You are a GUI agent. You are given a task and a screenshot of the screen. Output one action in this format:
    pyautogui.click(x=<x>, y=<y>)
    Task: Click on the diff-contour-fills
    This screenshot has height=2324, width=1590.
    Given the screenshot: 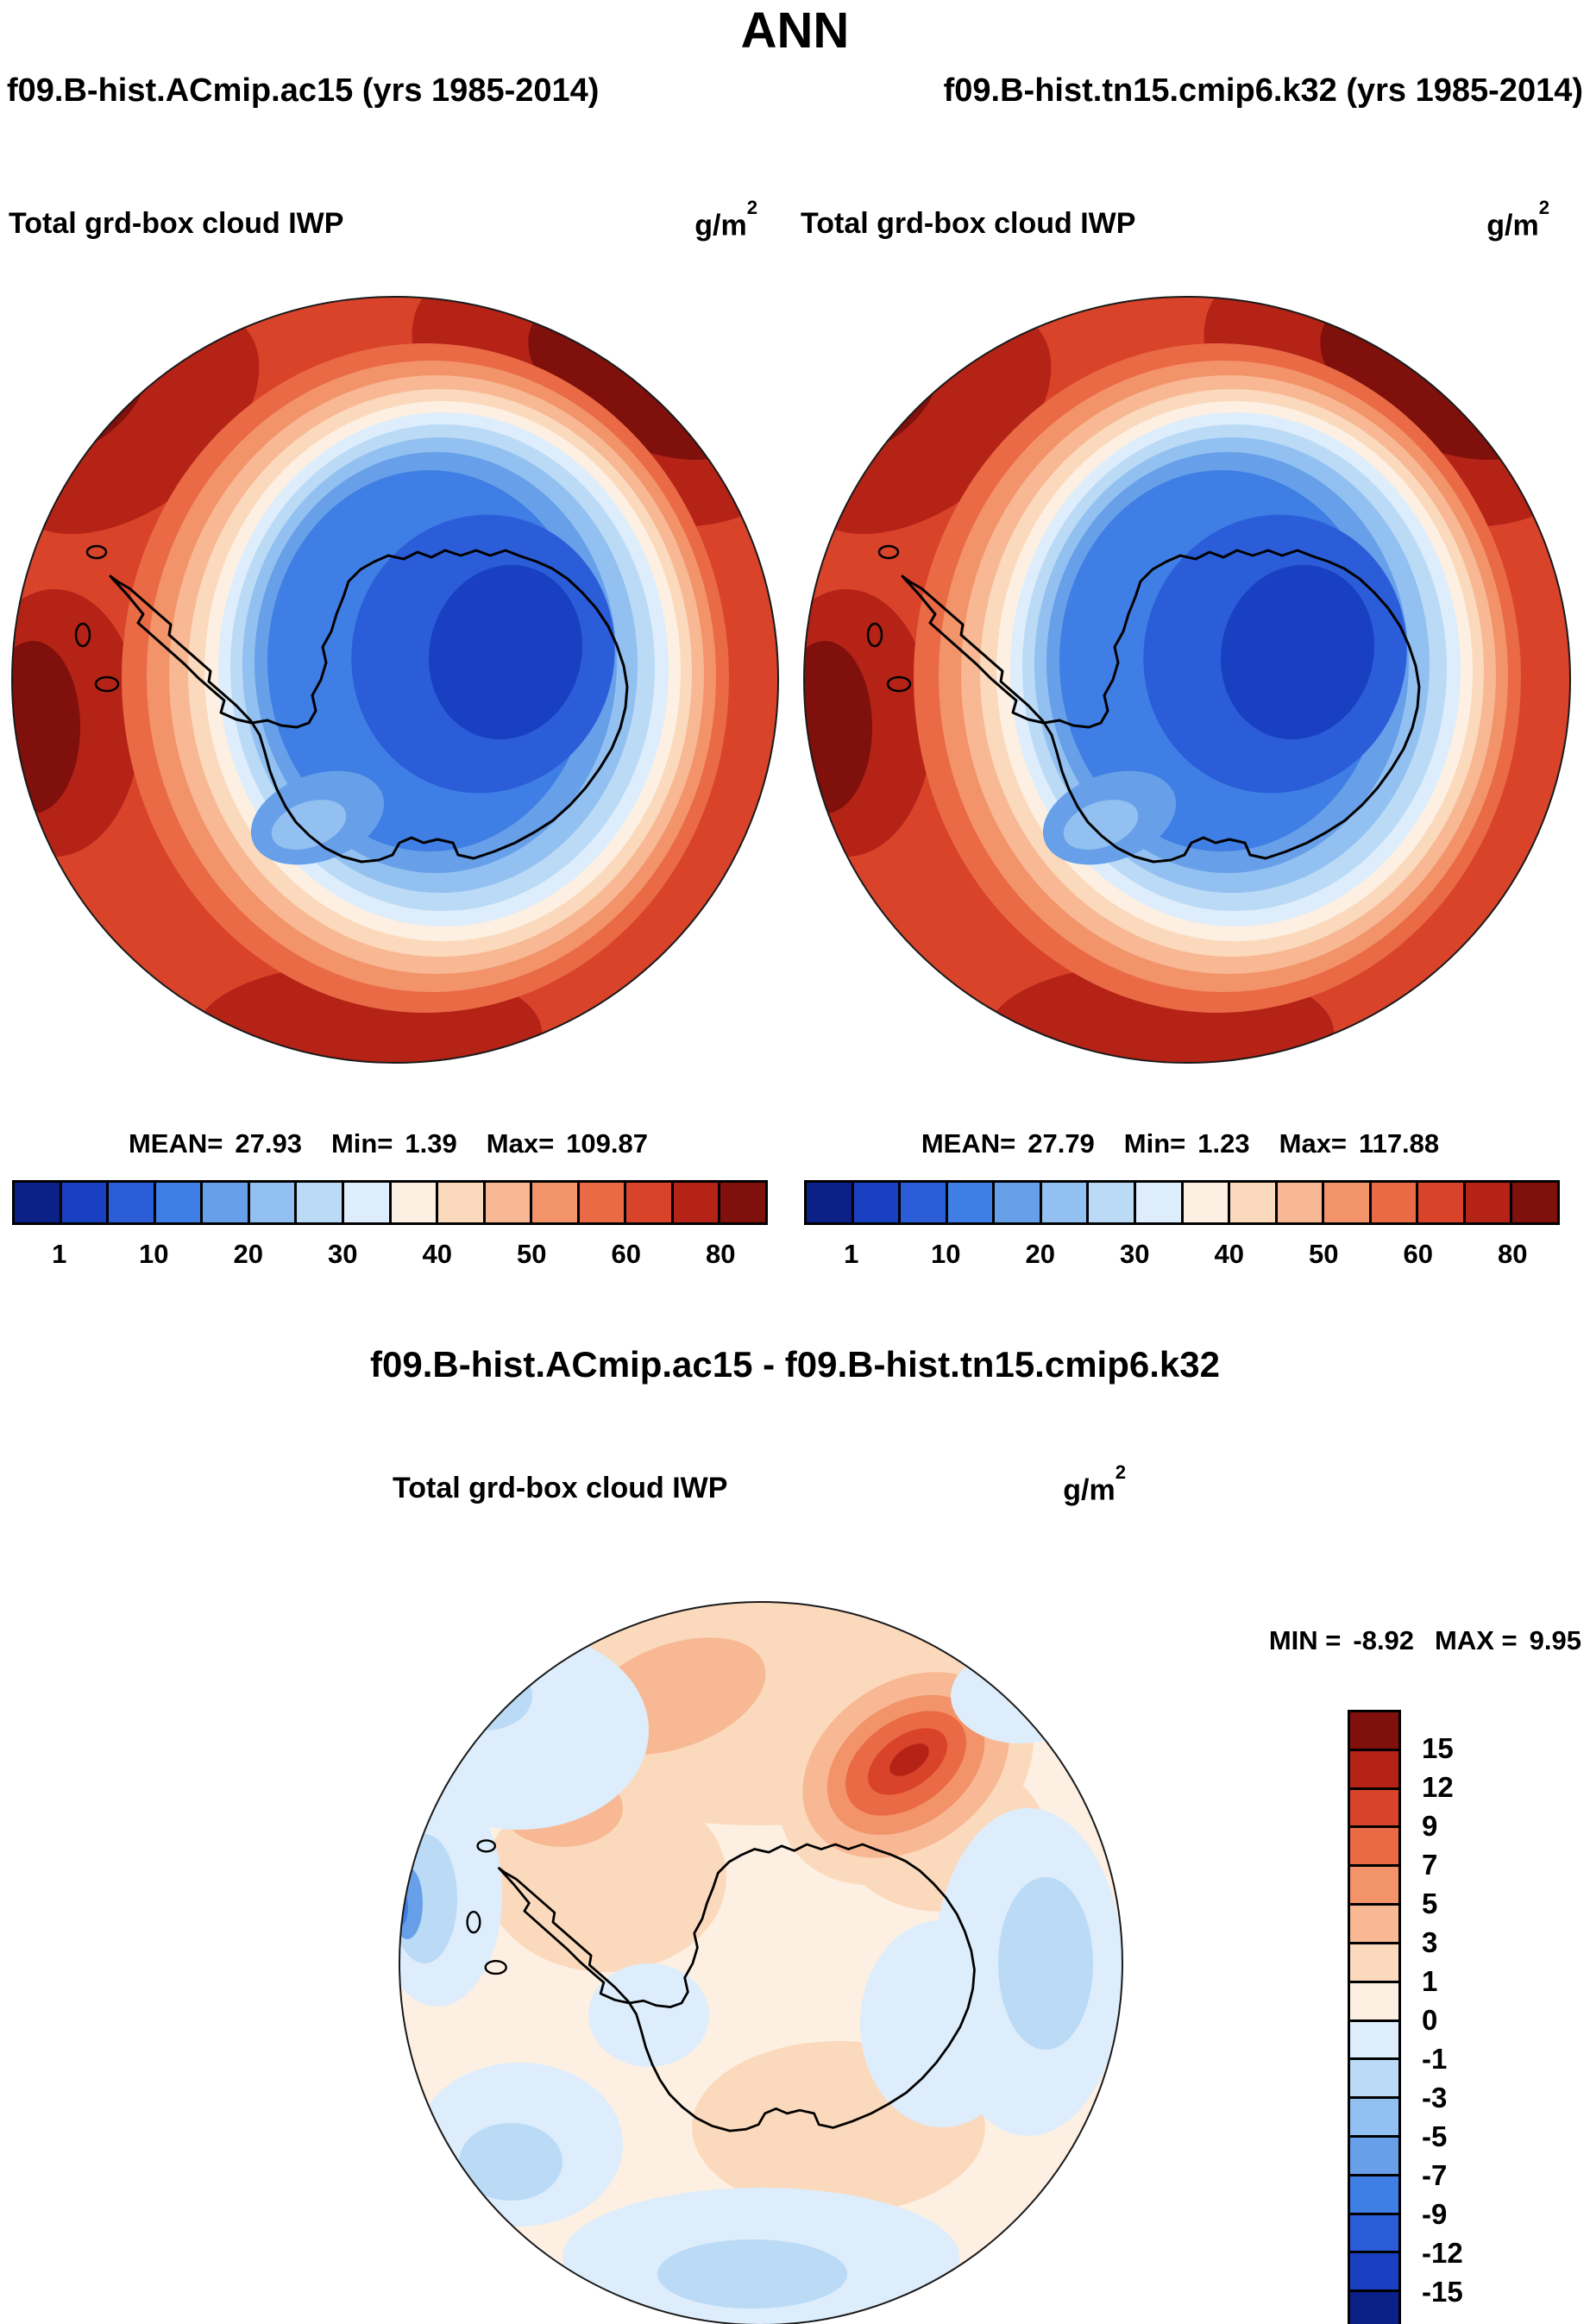 What is the action you would take?
    pyautogui.click(x=760, y=1963)
    